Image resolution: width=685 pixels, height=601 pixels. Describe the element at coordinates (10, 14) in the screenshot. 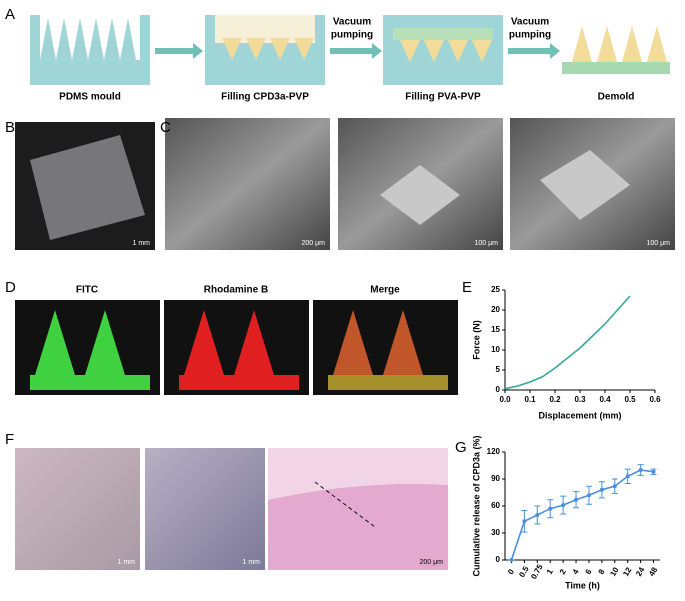

I see `panel-letter: A` at that location.